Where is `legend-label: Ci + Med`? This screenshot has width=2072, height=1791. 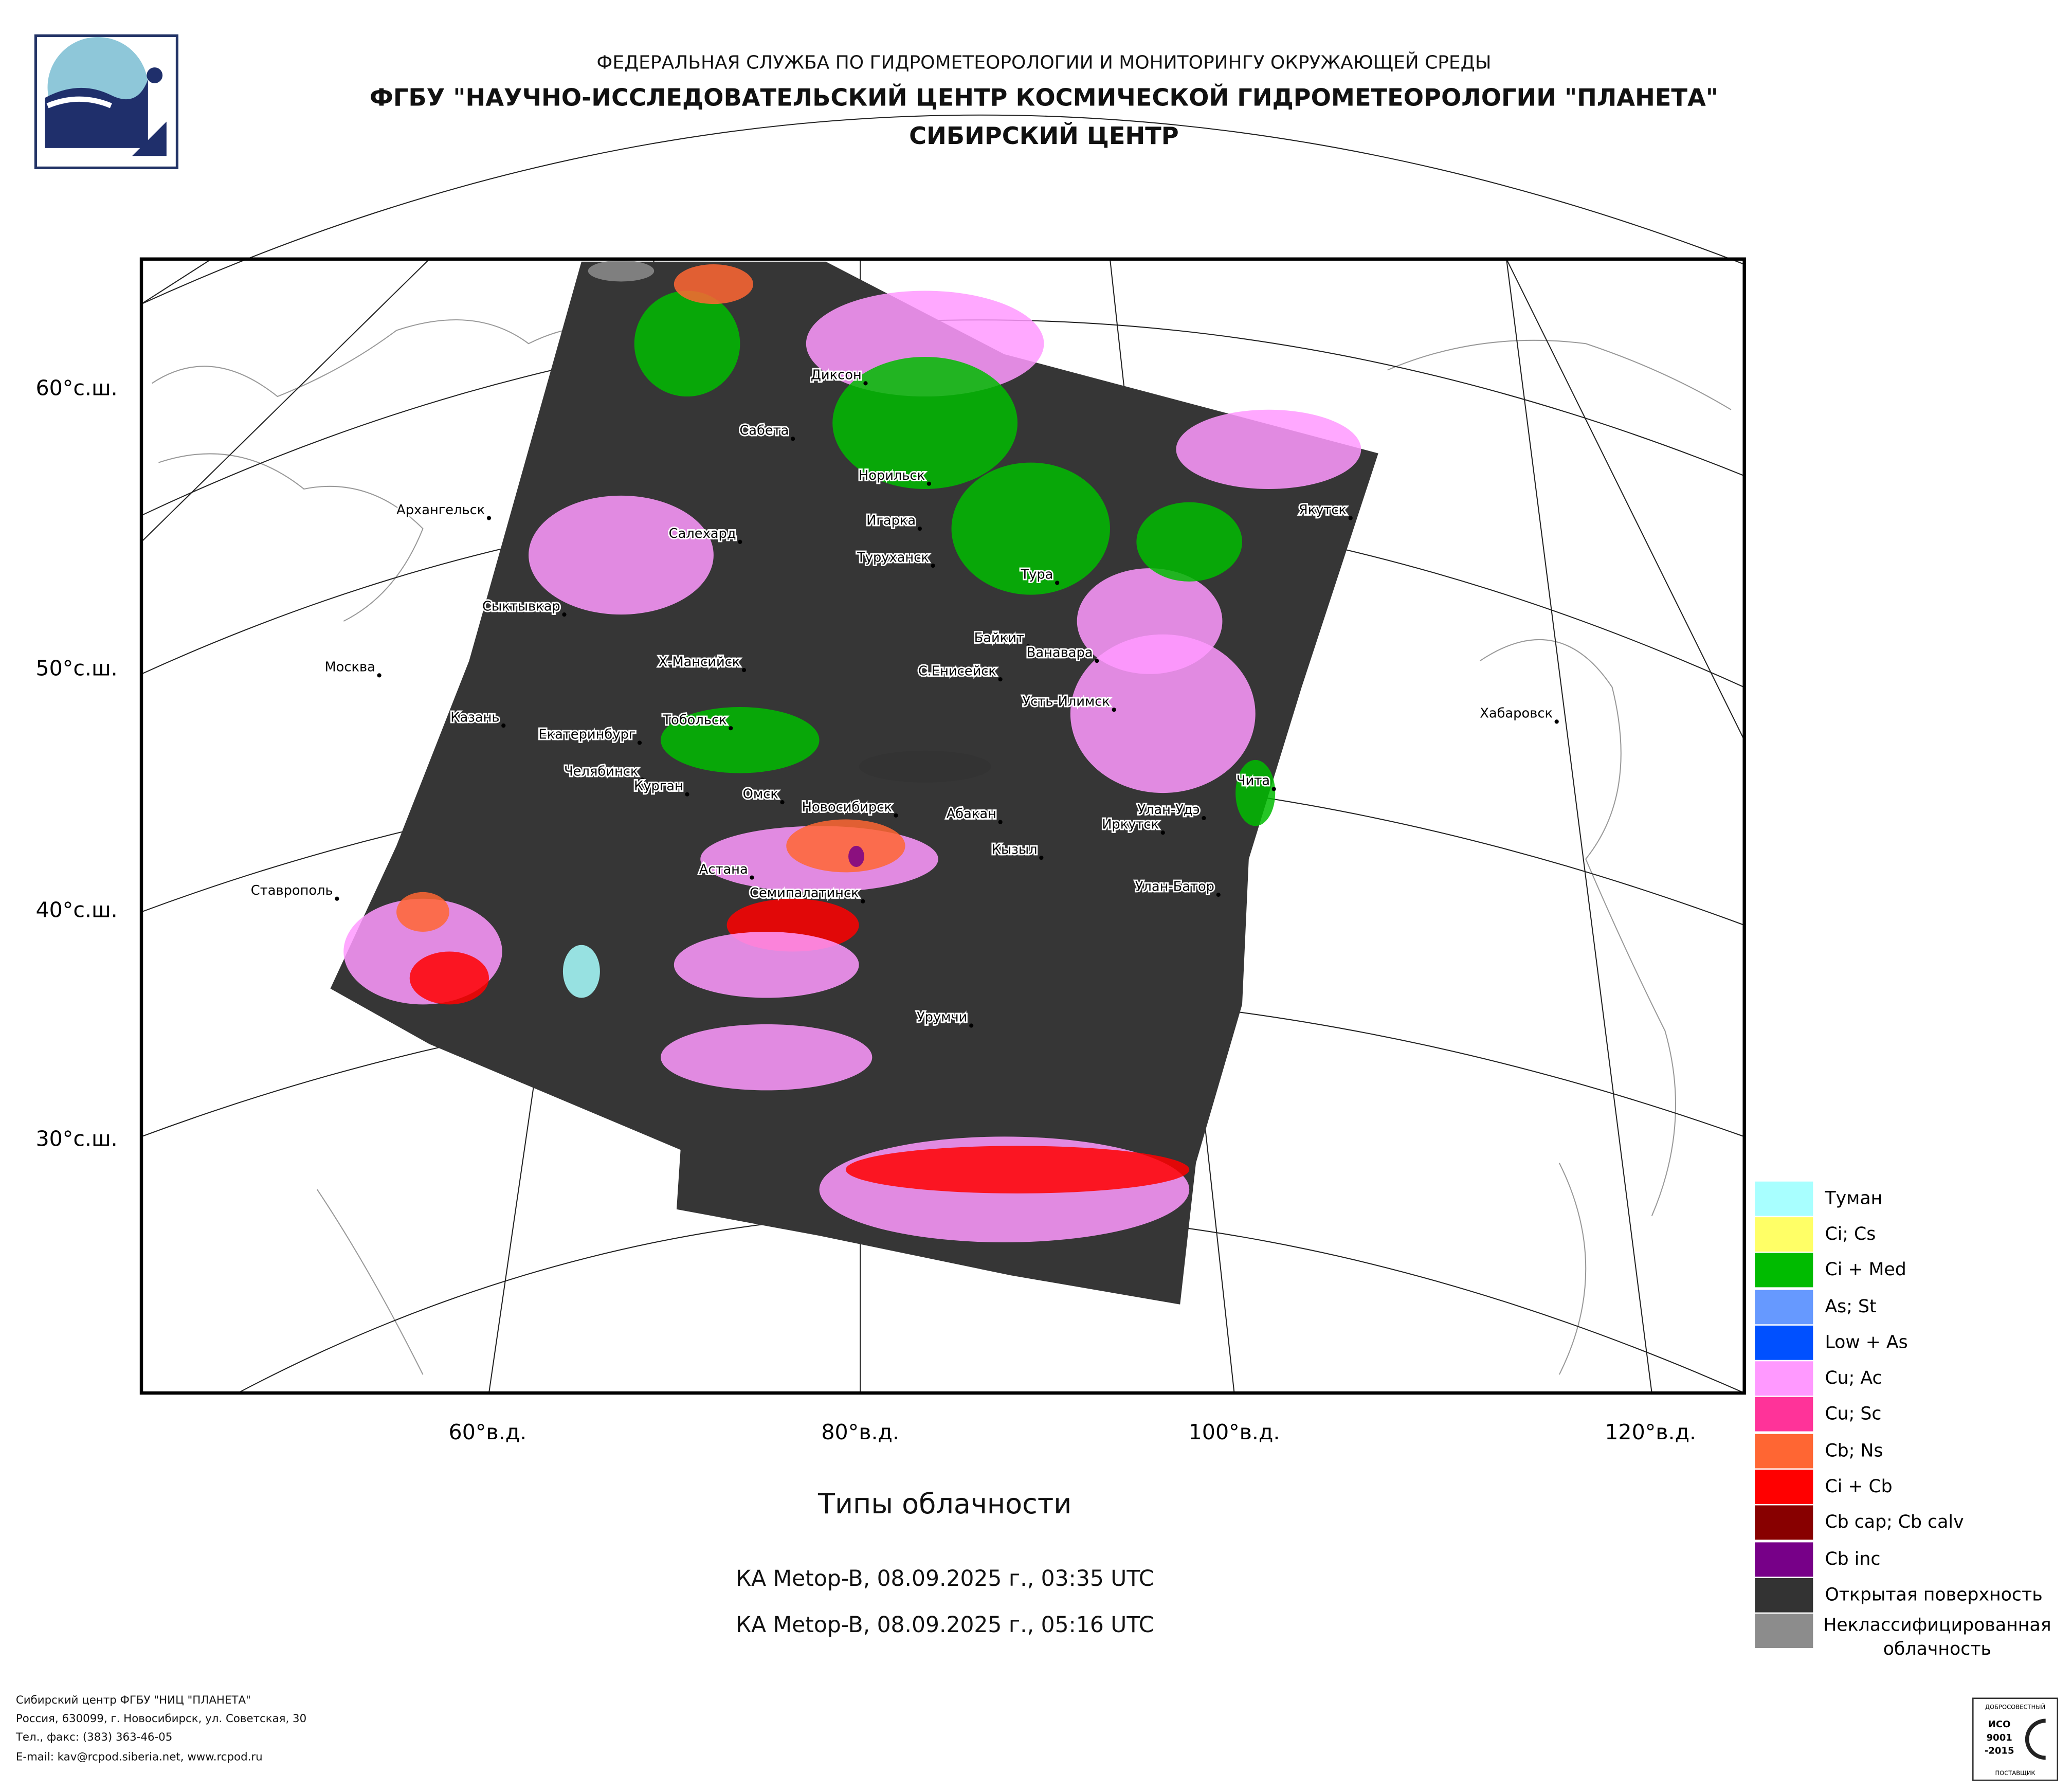 legend-label: Ci + Med is located at coordinates (1865, 1270).